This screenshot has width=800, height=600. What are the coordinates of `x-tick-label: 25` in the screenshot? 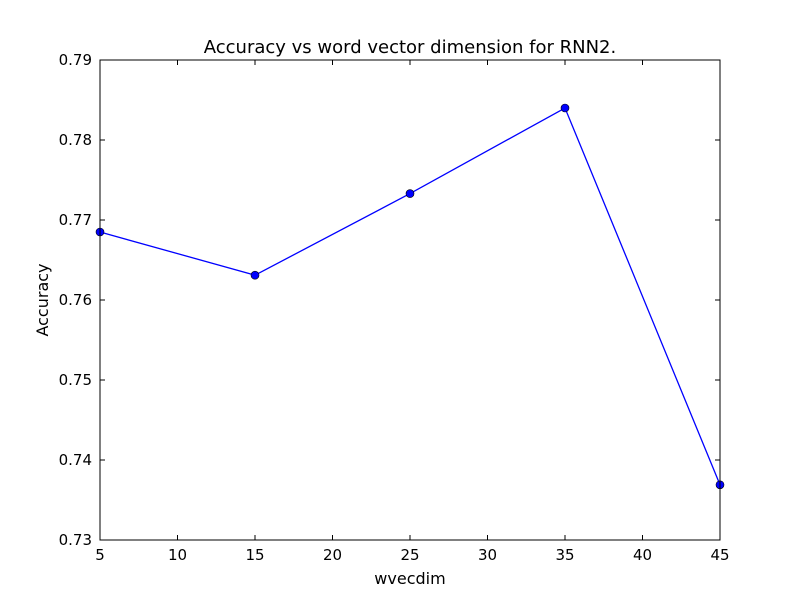 It's located at (409, 555).